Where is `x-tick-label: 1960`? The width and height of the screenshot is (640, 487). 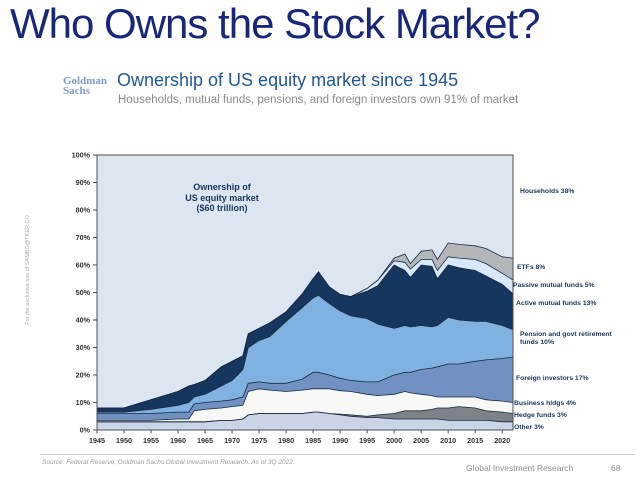 x-tick-label: 1960 is located at coordinates (178, 440).